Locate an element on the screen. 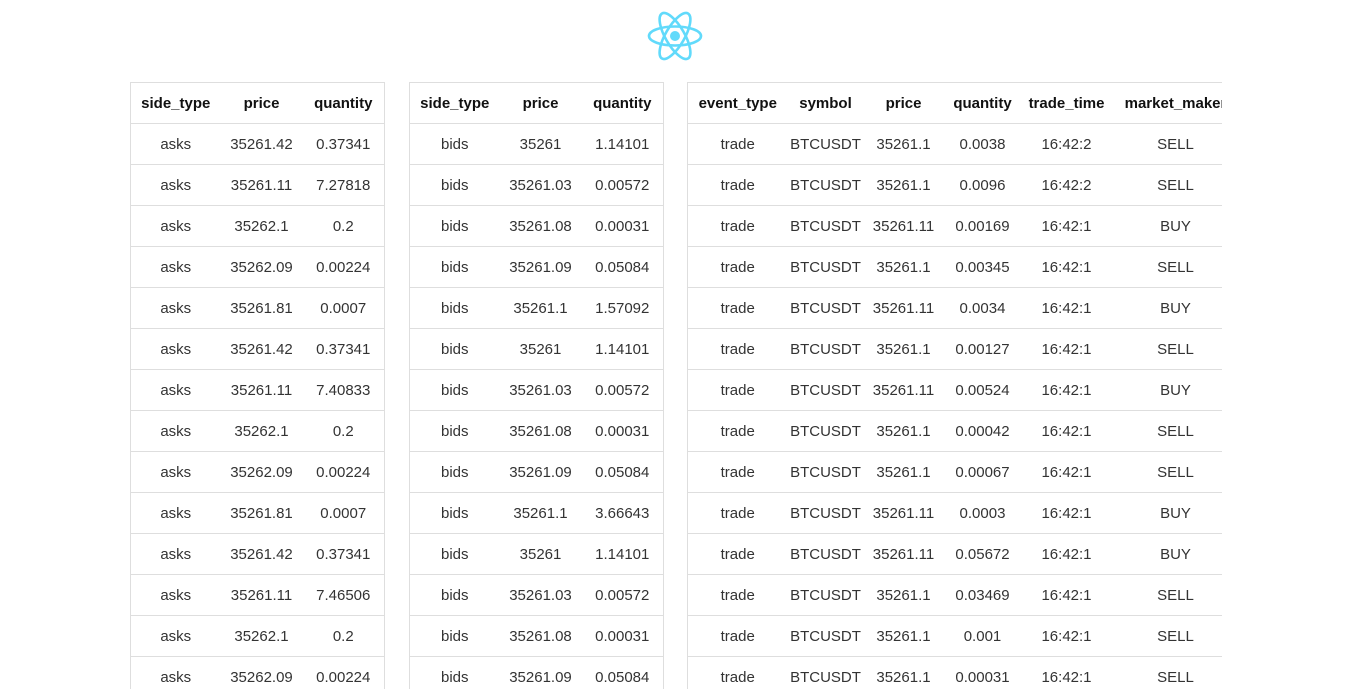 Image resolution: width=1359 pixels, height=689 pixels. table-cell-quantity: 7.46506 is located at coordinates (343, 595).